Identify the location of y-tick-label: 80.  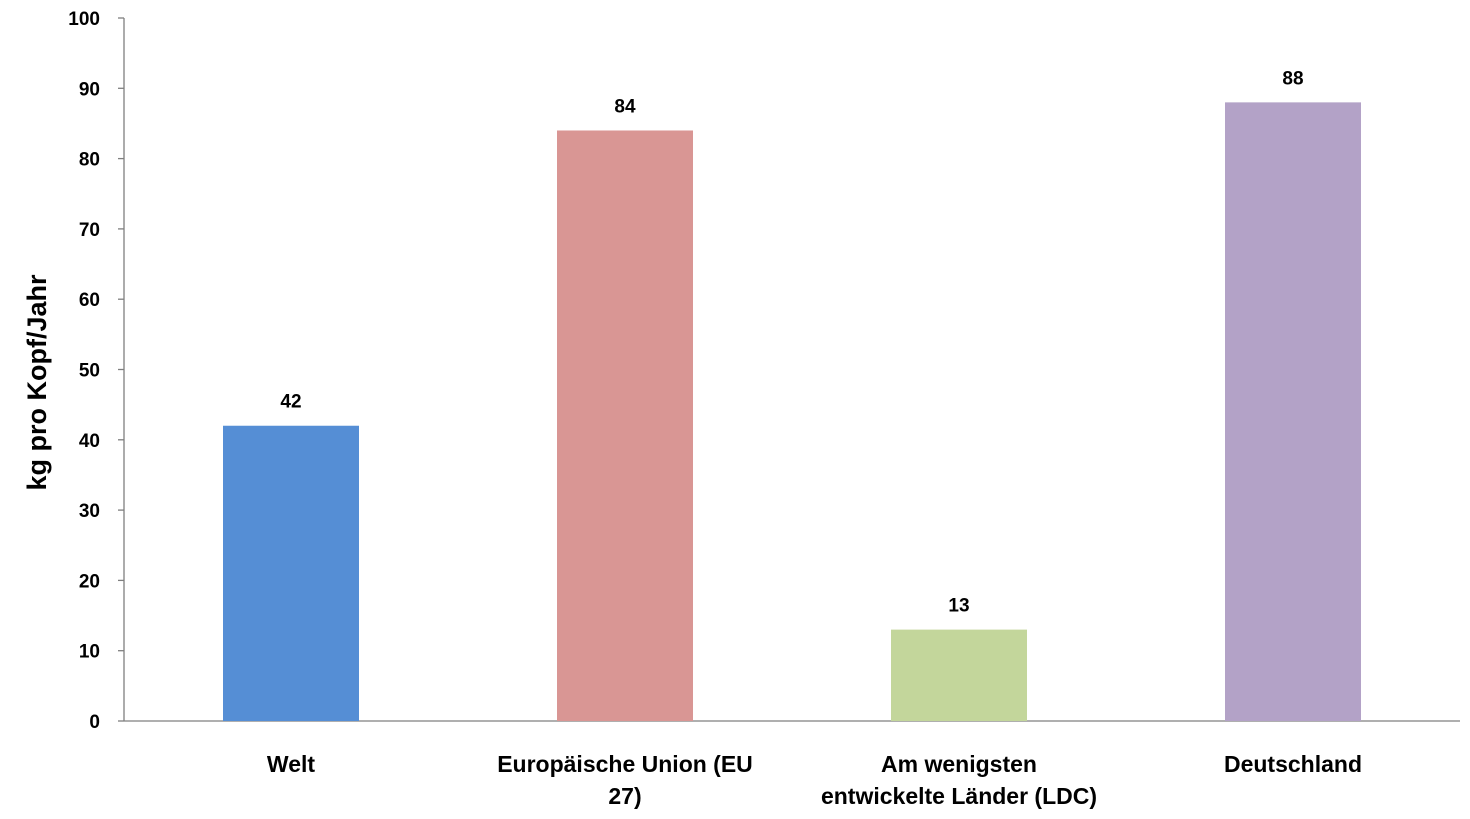
(89, 160).